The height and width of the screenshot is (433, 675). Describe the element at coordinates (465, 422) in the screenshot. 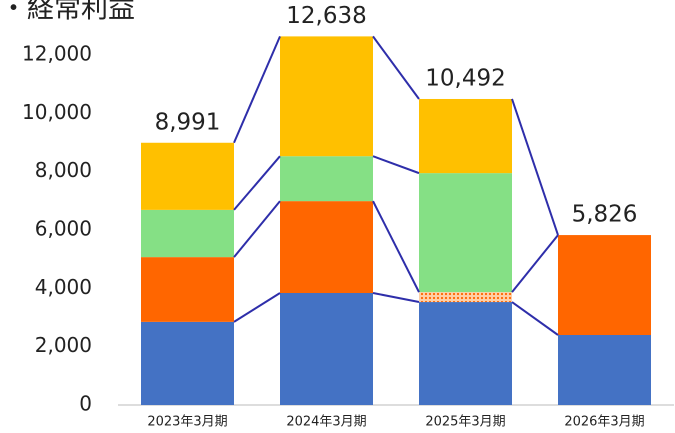

I see `x-tick-label: 2025年3月期` at that location.